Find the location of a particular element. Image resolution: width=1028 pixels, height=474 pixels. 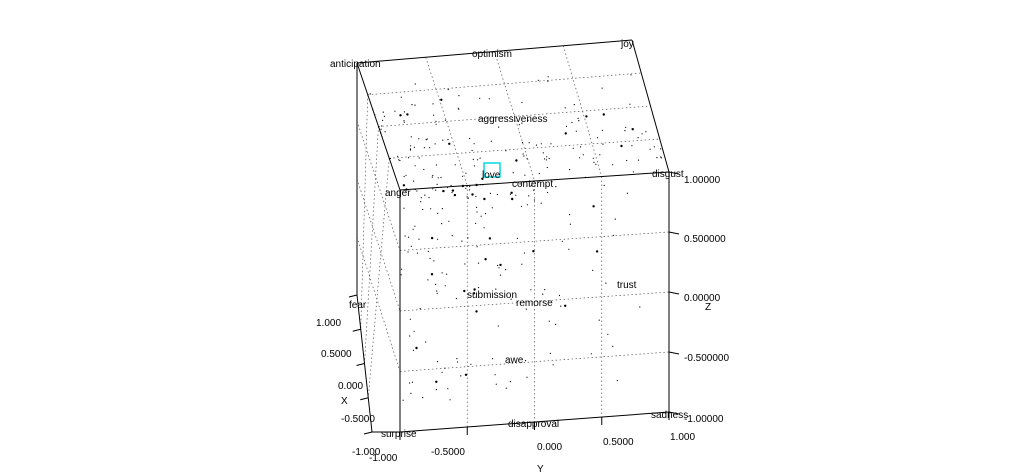

z-tick-label: -1.00000 is located at coordinates (704, 419).